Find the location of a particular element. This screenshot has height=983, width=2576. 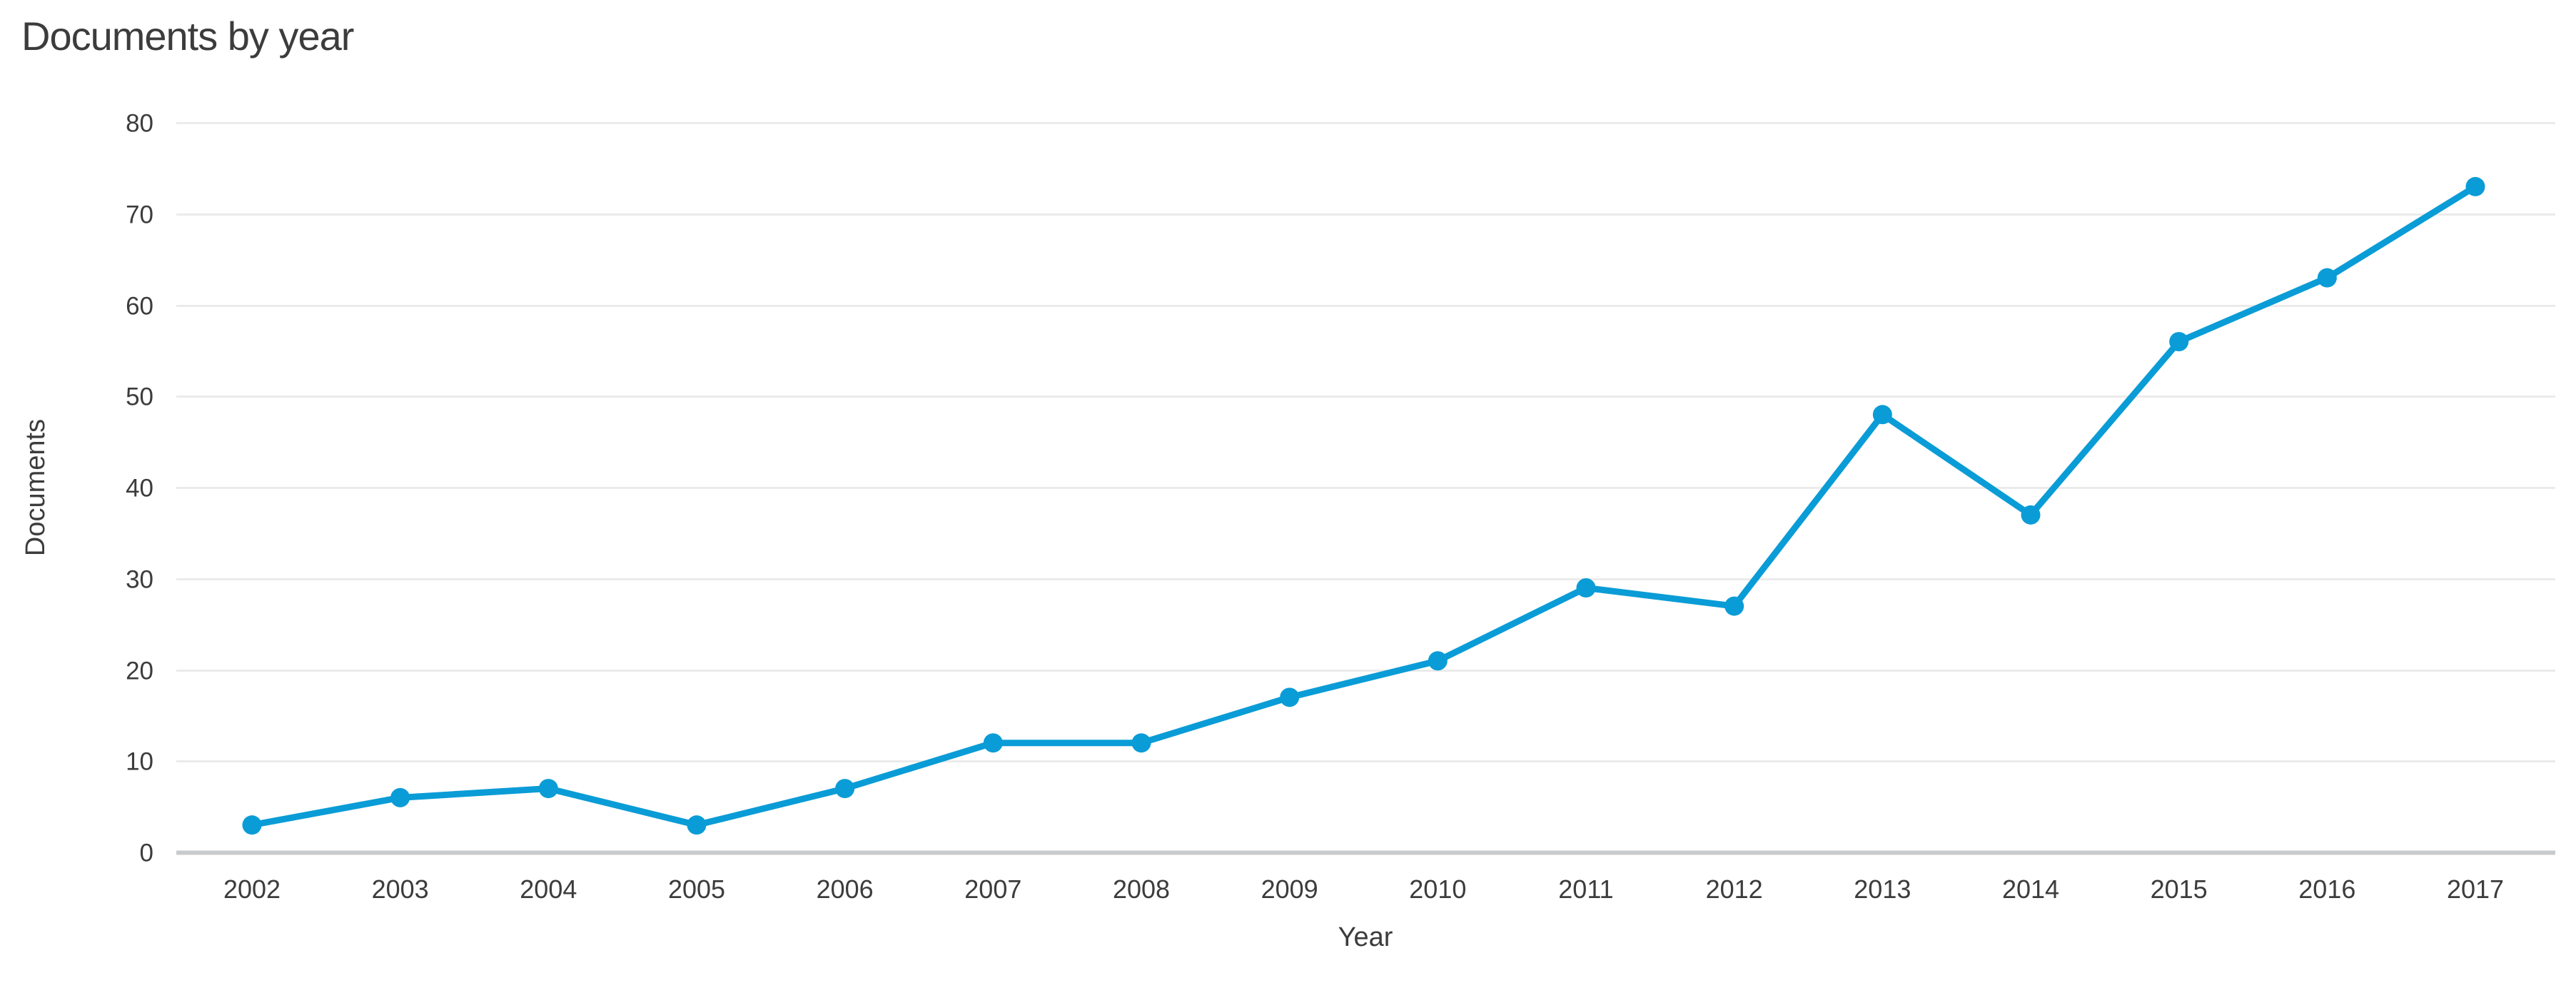

data-point-2004 is located at coordinates (548, 789).